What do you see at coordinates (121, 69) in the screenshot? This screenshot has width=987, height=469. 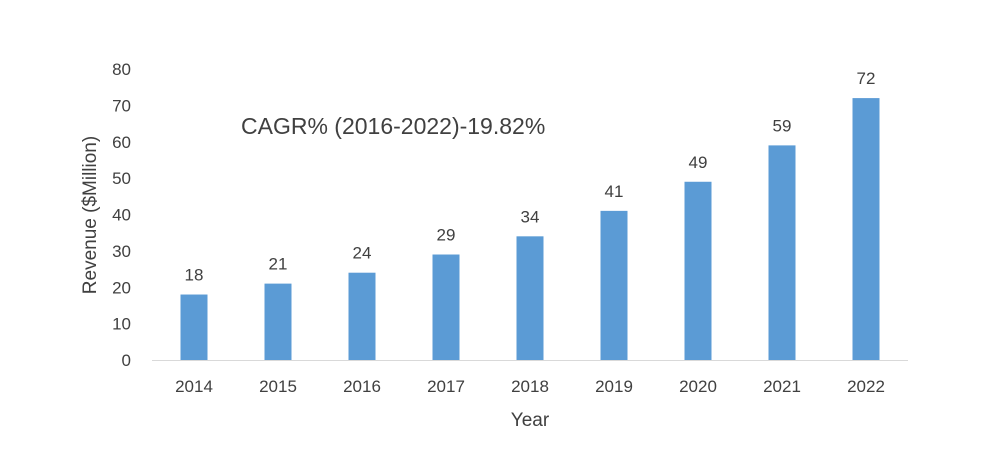 I see `y-tick-label: 80` at bounding box center [121, 69].